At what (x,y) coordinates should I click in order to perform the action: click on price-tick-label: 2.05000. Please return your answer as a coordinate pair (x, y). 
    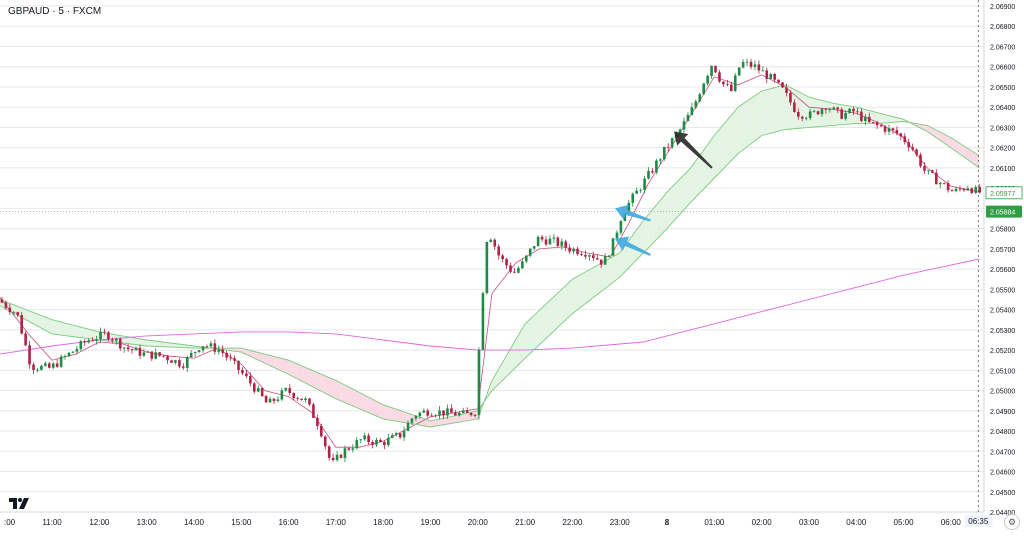
    Looking at the image, I should click on (1002, 392).